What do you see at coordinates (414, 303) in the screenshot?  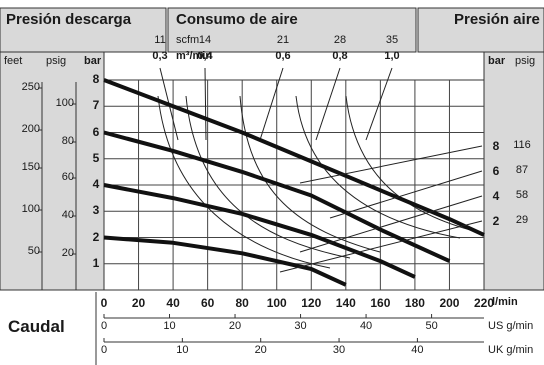 I see `lmin-tick: 180` at bounding box center [414, 303].